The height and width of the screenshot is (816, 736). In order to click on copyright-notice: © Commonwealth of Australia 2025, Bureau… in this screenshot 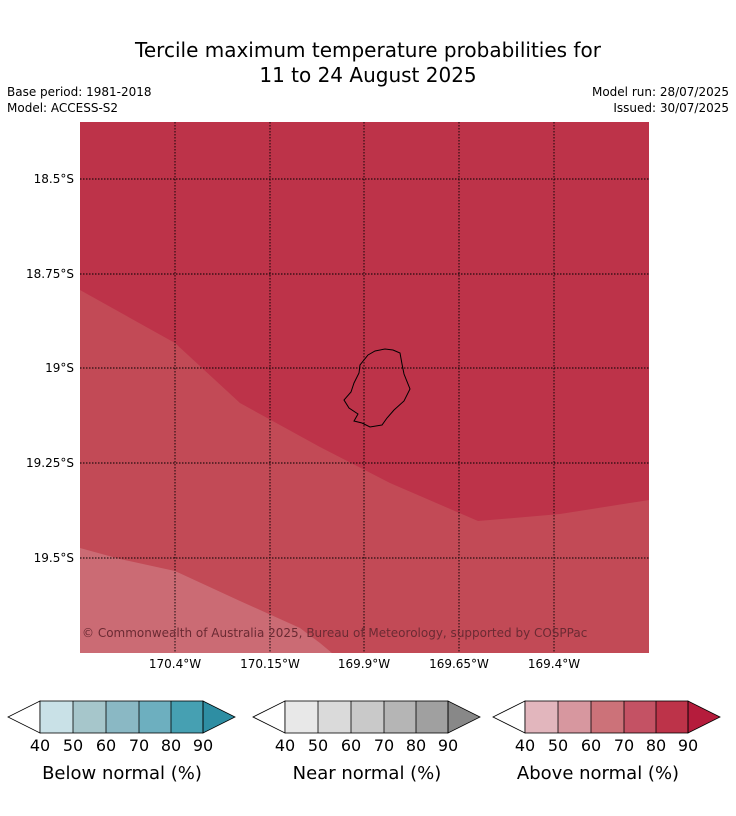, I will do `click(334, 633)`.